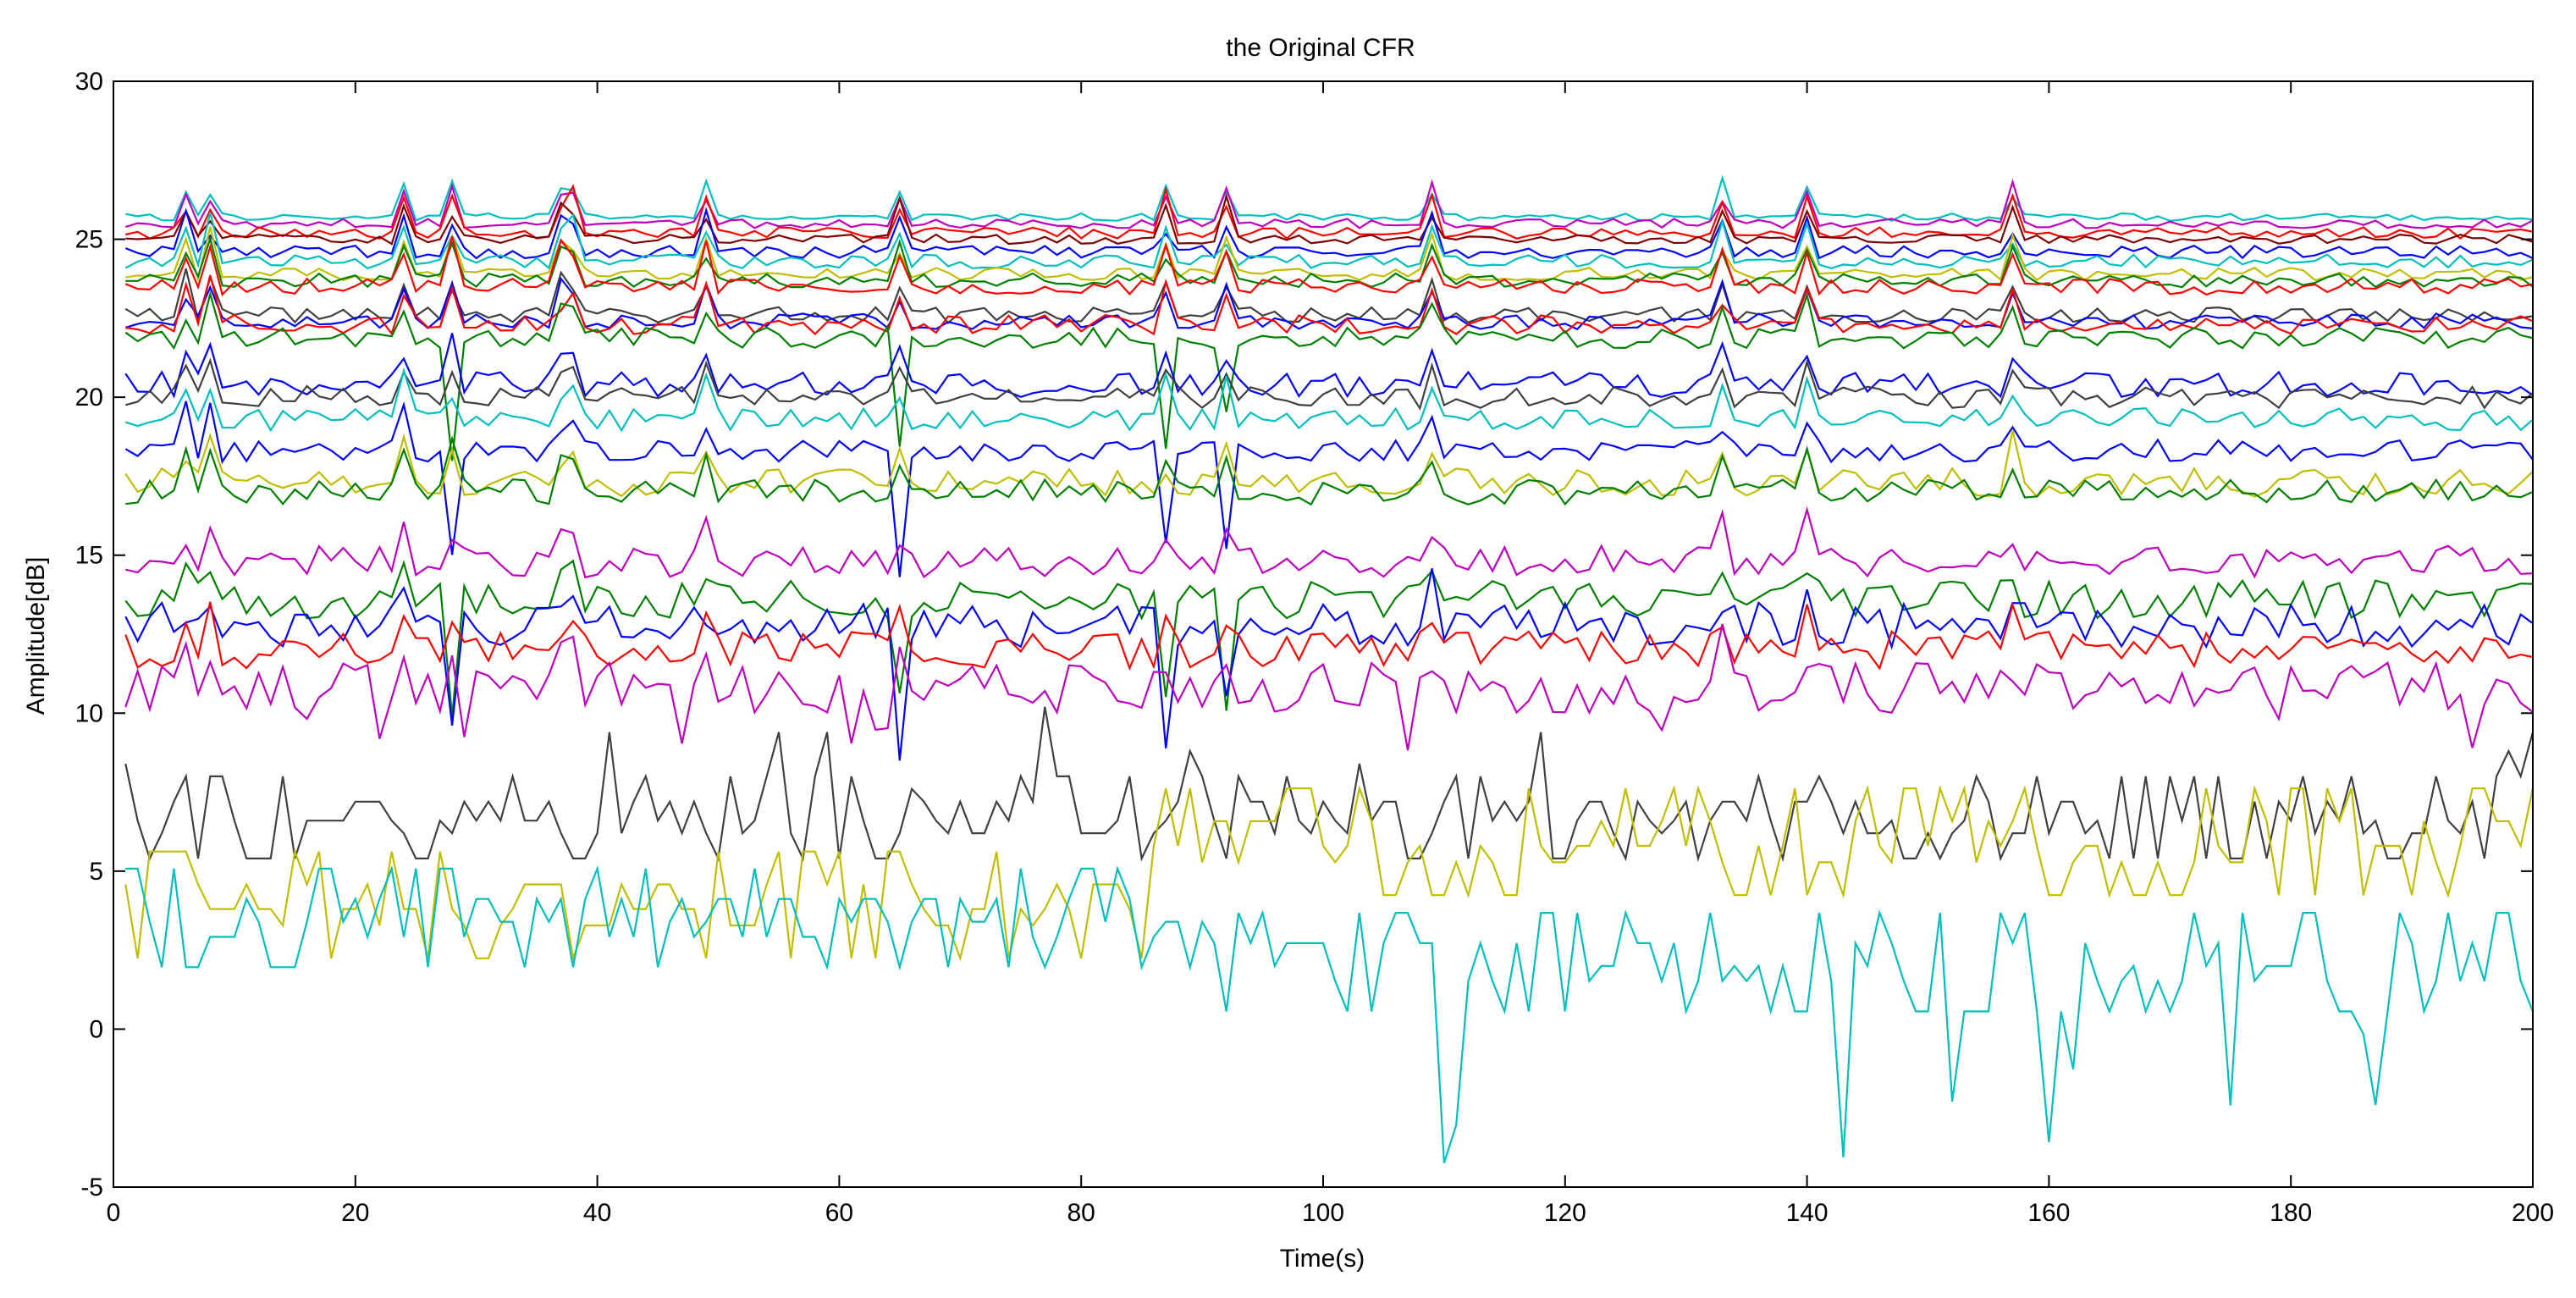 The height and width of the screenshot is (1298, 2576). What do you see at coordinates (89, 556) in the screenshot?
I see `y-tick-label: 15` at bounding box center [89, 556].